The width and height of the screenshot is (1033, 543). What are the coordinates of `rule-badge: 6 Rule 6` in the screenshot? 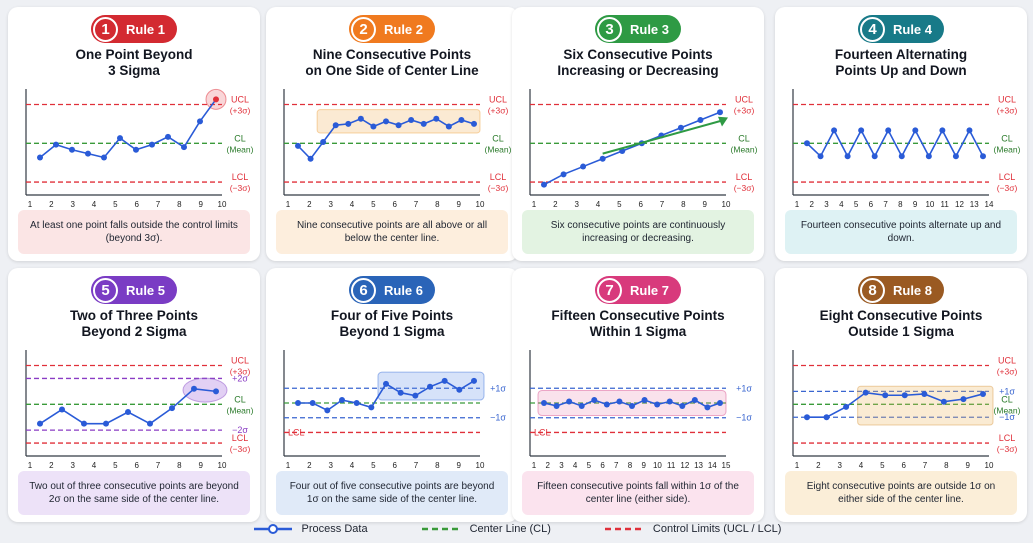 It's located at (392, 290).